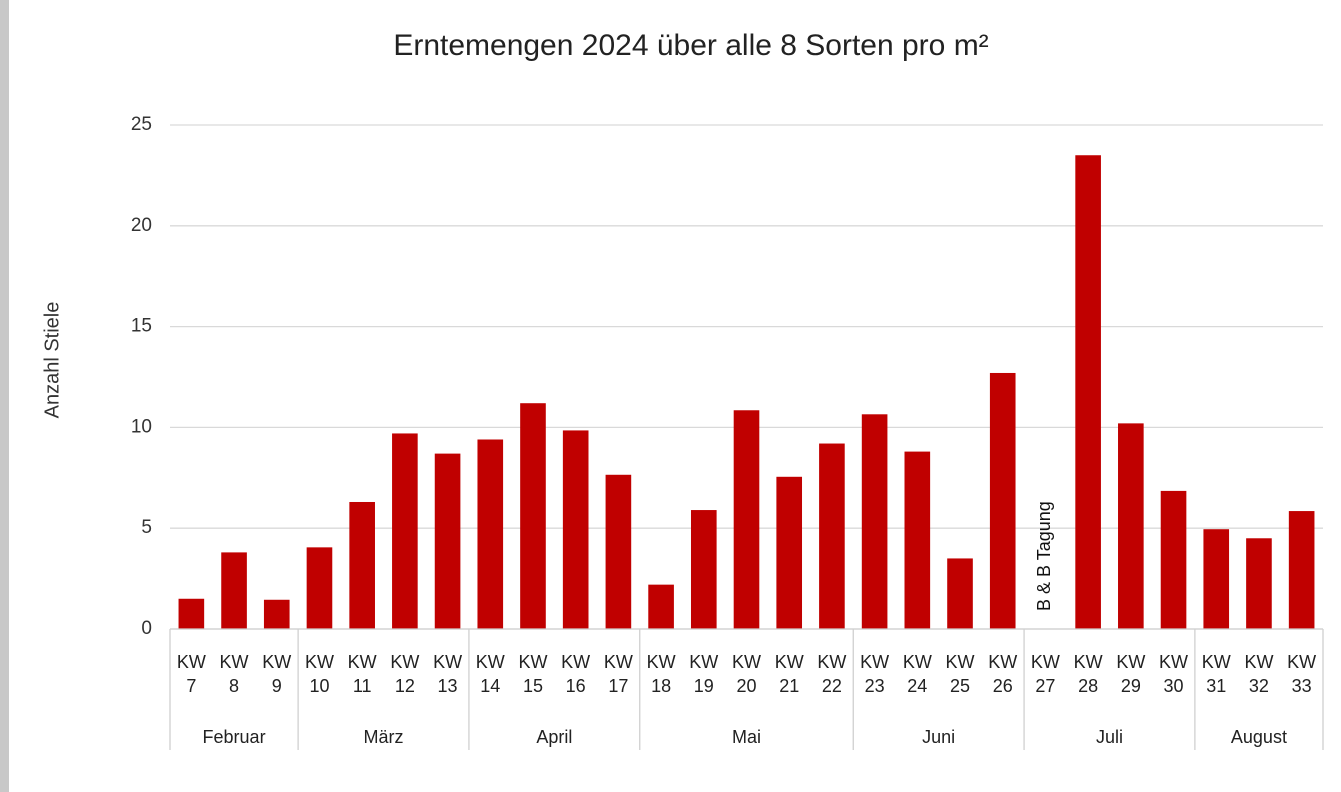 This screenshot has height=792, width=1341. I want to click on x-tick-label: KW 21, so click(789, 674).